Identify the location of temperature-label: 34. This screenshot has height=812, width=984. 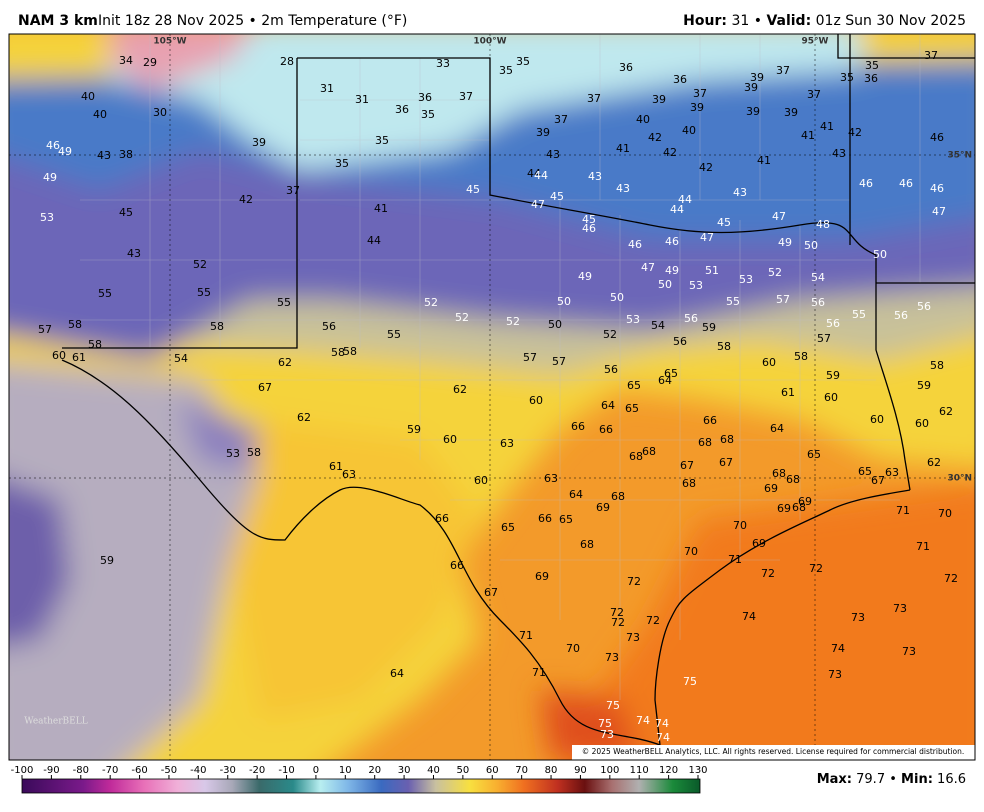
(126, 60).